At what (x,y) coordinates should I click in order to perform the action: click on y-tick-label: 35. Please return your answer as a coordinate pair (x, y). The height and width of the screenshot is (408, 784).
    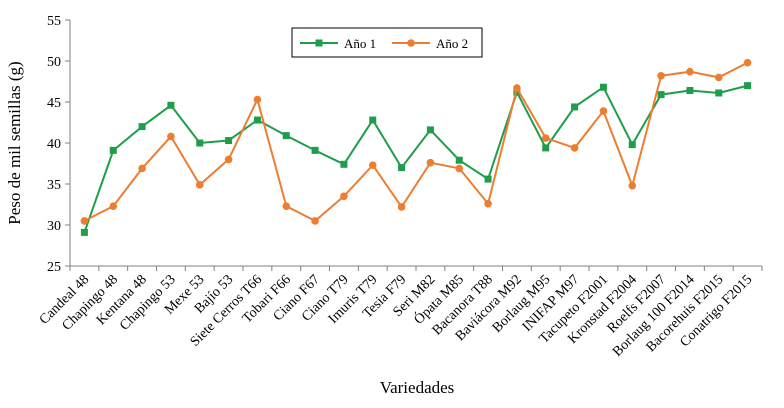
    Looking at the image, I should click on (54, 185).